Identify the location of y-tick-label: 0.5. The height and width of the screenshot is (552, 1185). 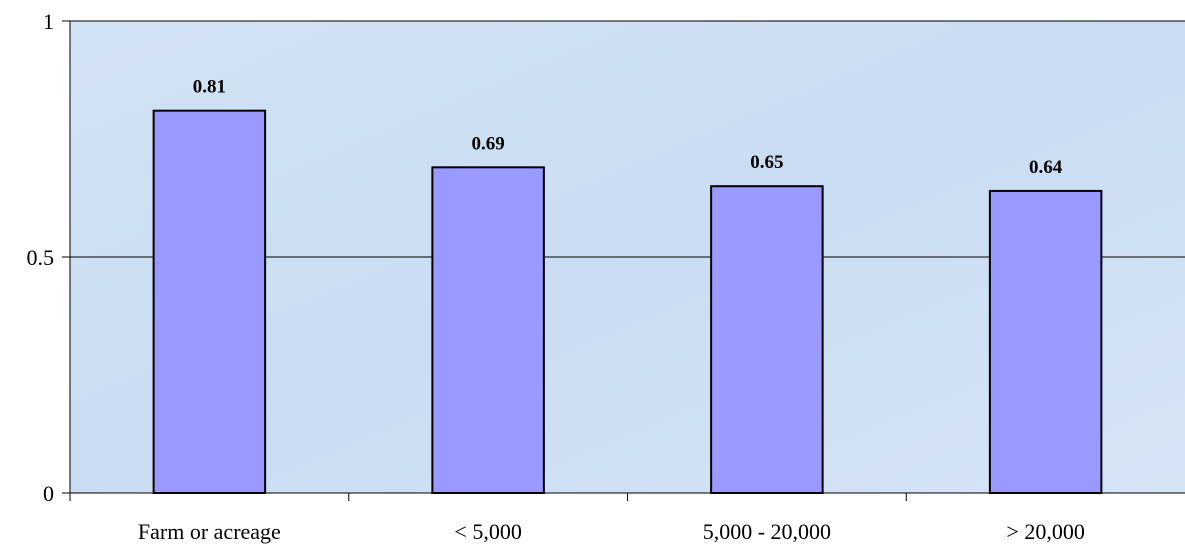
(41, 257).